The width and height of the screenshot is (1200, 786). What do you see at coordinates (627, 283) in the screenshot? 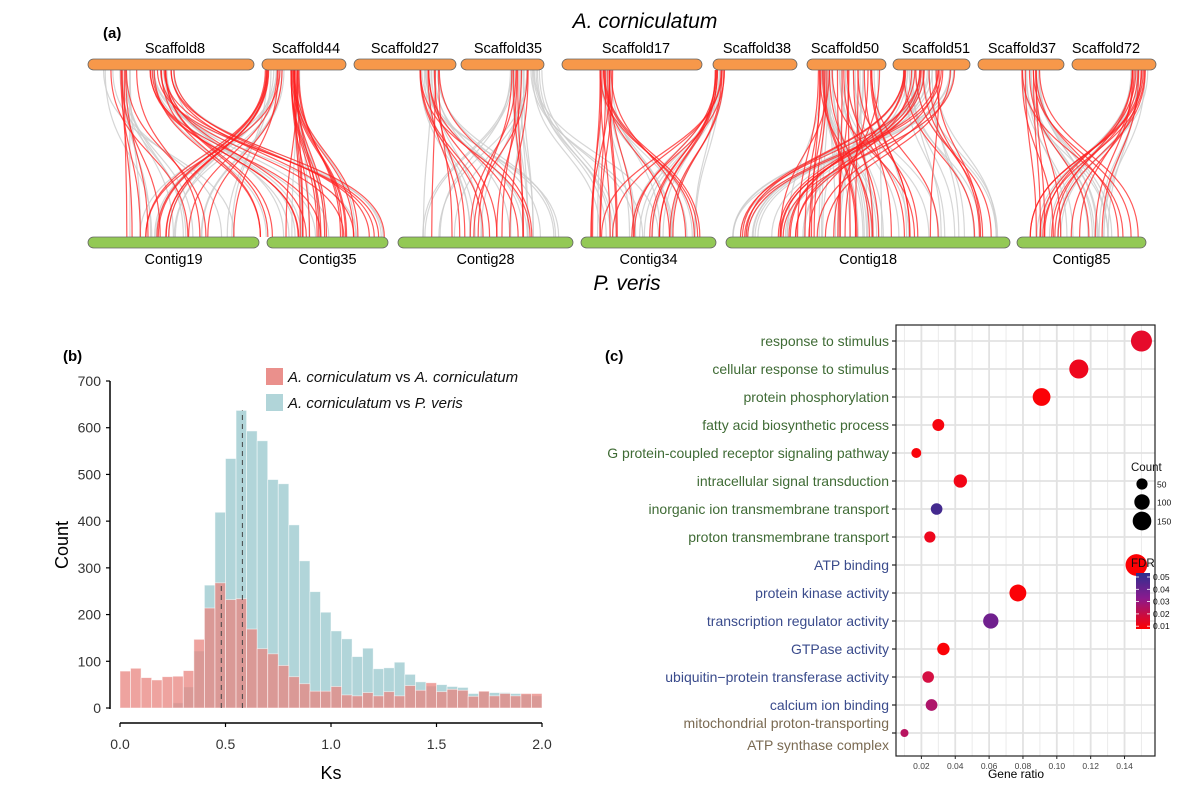
I see `bottom-species-title: P. veris` at bounding box center [627, 283].